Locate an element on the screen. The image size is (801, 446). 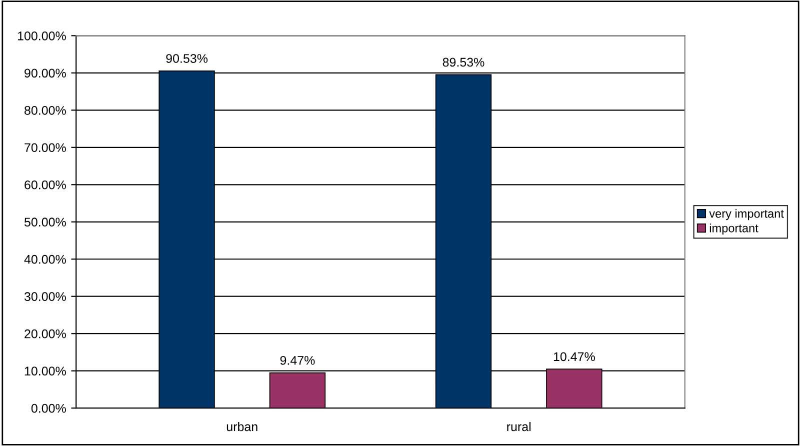
y-tick-label: 20.00% is located at coordinates (45, 333).